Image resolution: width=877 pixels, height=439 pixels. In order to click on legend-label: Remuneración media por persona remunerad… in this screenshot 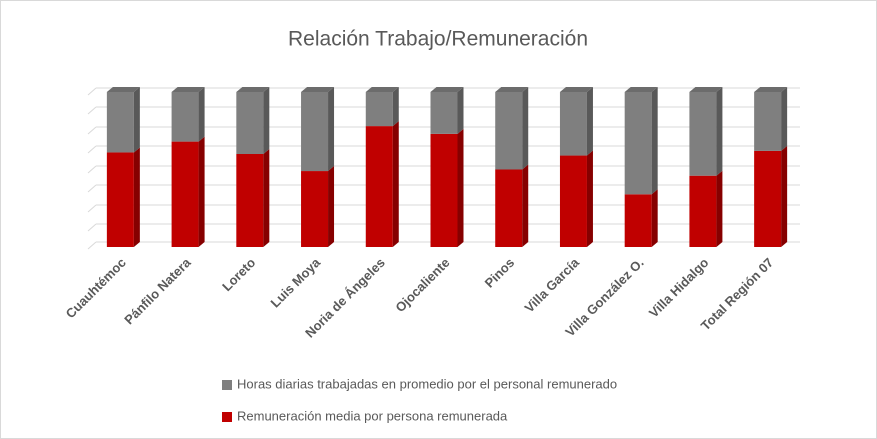, I will do `click(372, 415)`.